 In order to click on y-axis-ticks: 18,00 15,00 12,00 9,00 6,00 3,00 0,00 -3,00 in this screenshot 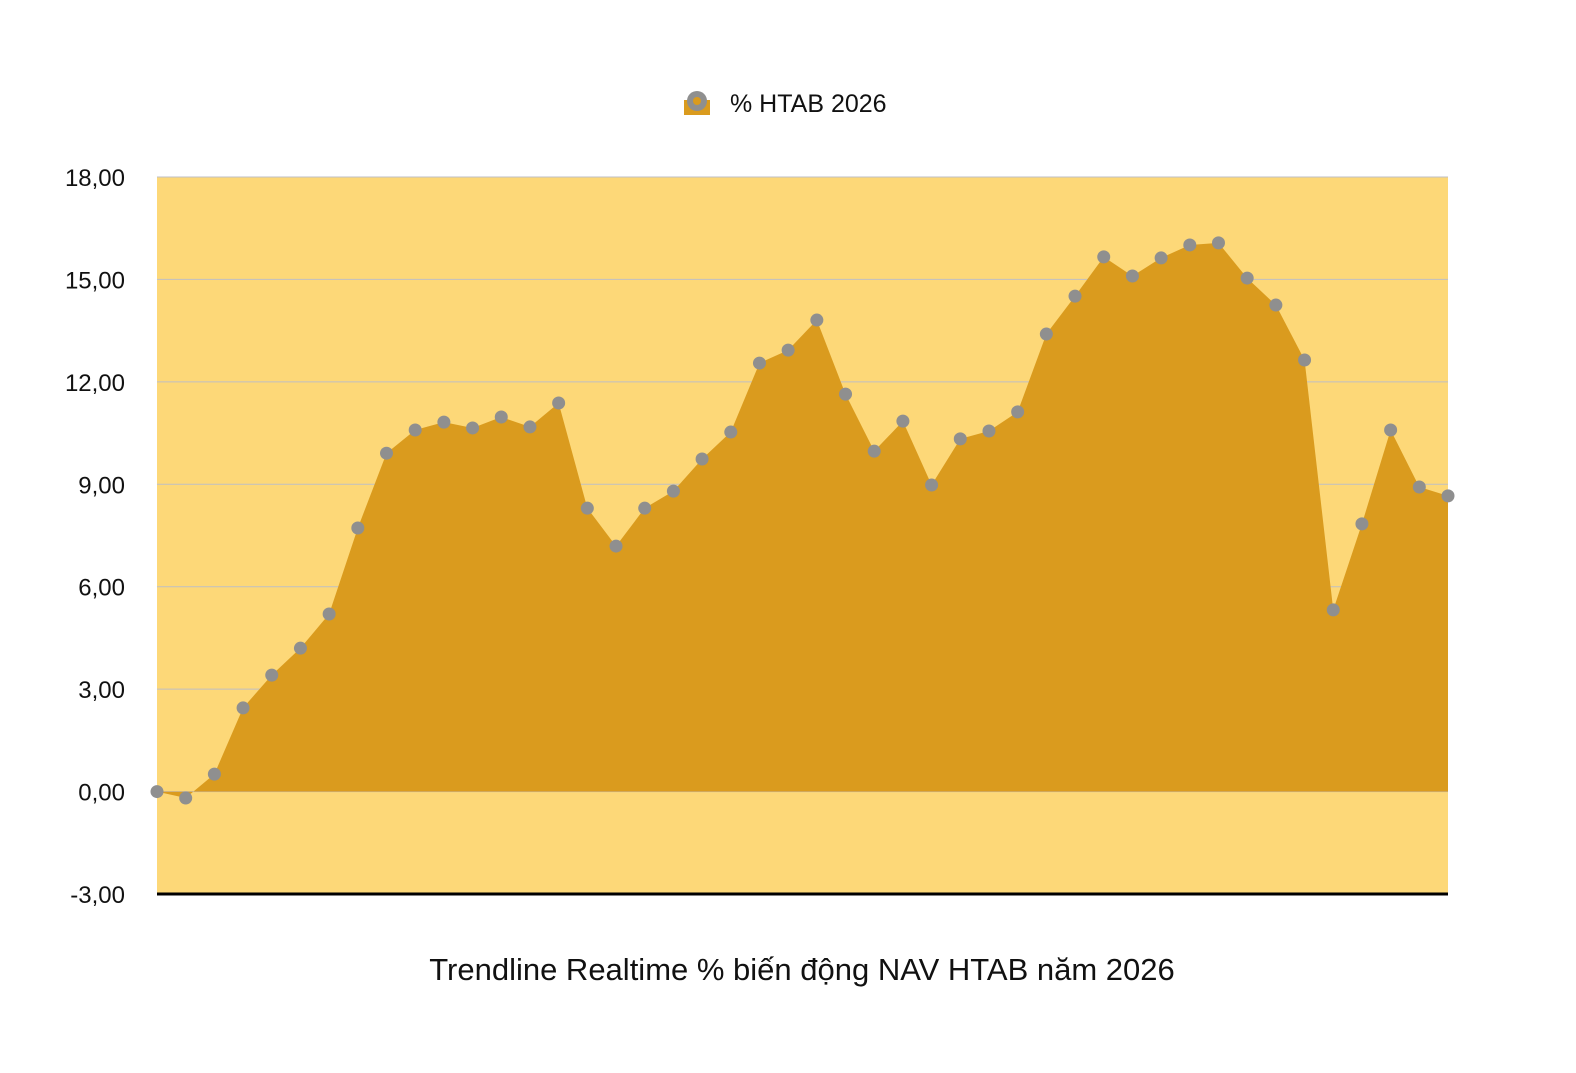, I will do `click(95, 537)`.